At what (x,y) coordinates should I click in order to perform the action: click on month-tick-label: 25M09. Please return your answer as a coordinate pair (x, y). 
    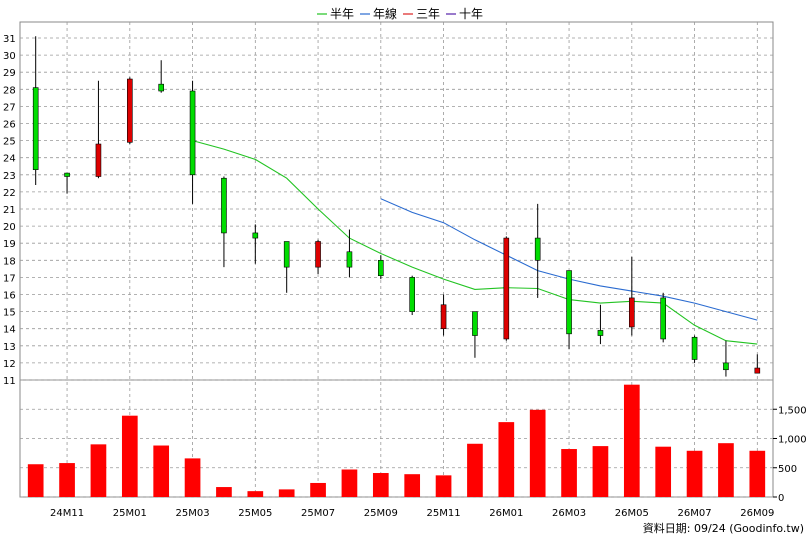
    Looking at the image, I should click on (381, 513).